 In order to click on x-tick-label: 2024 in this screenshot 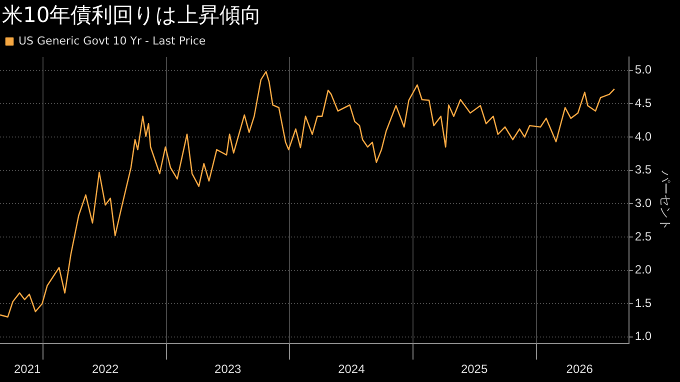, I will do `click(352, 369)`.